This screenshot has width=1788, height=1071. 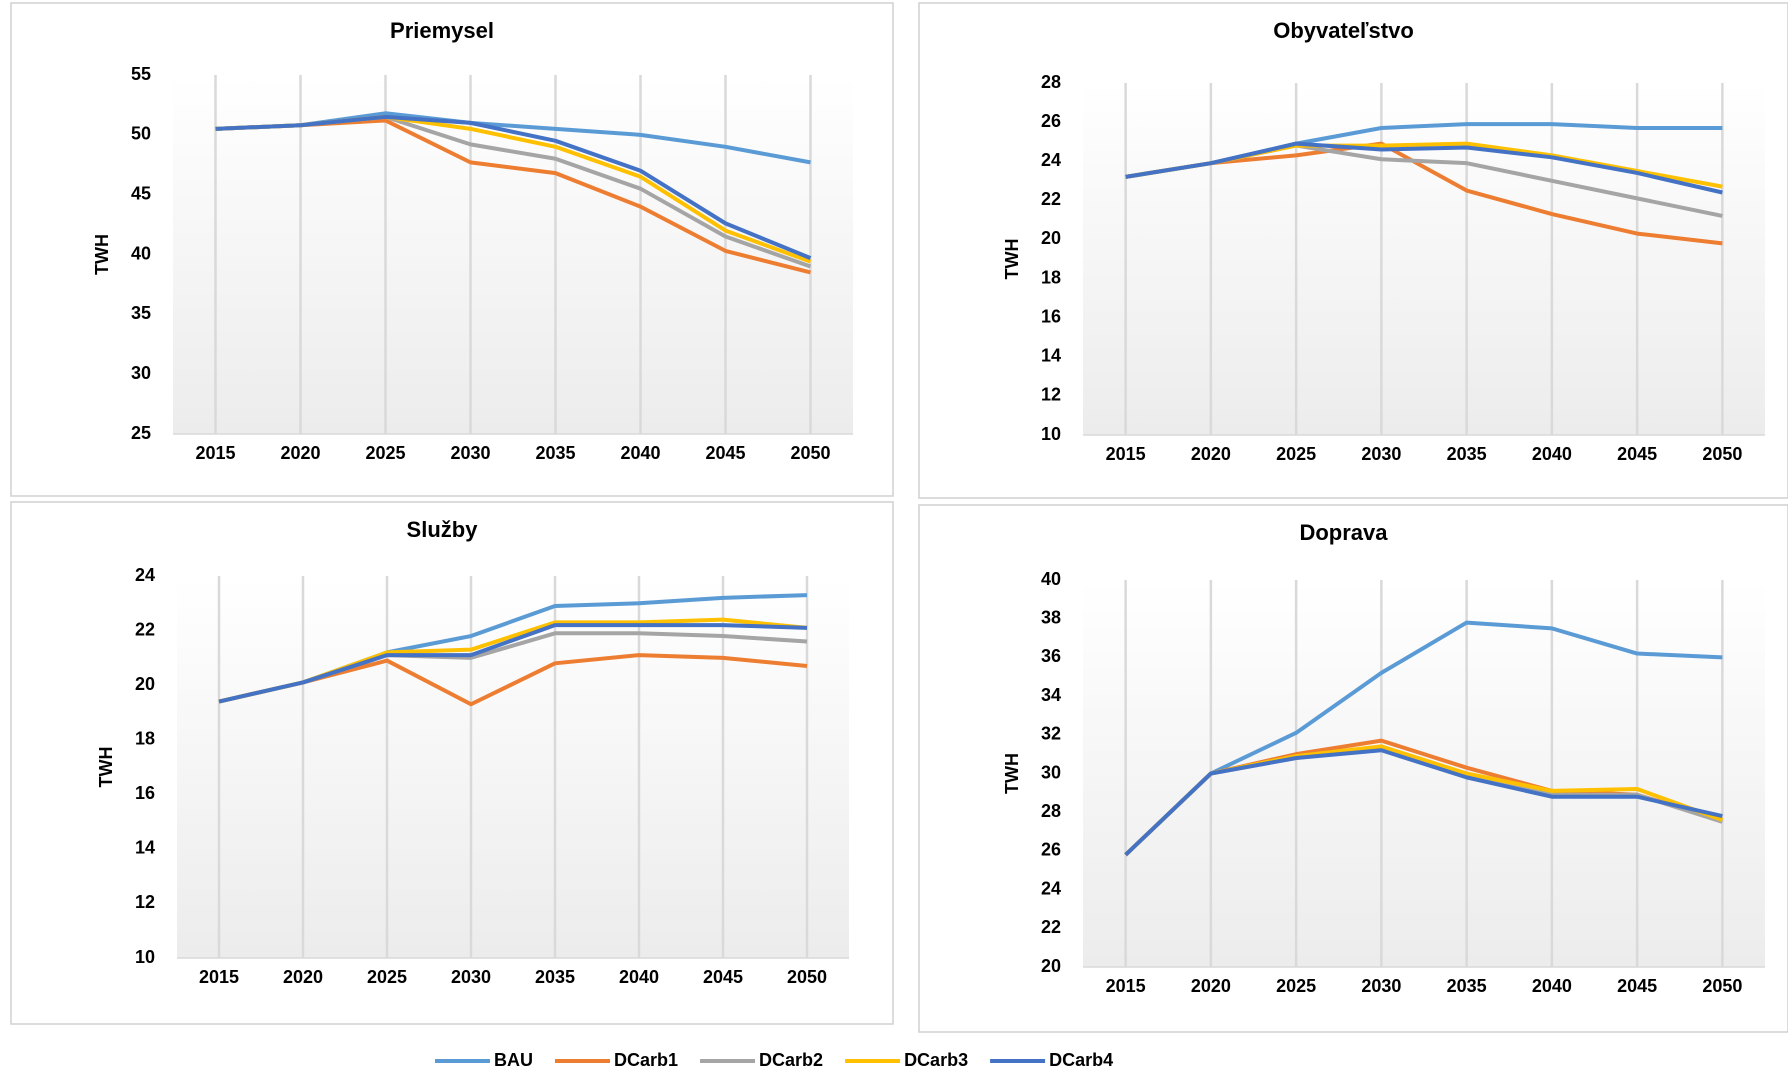 I want to click on legend-label: DCarb3, so click(x=936, y=1060).